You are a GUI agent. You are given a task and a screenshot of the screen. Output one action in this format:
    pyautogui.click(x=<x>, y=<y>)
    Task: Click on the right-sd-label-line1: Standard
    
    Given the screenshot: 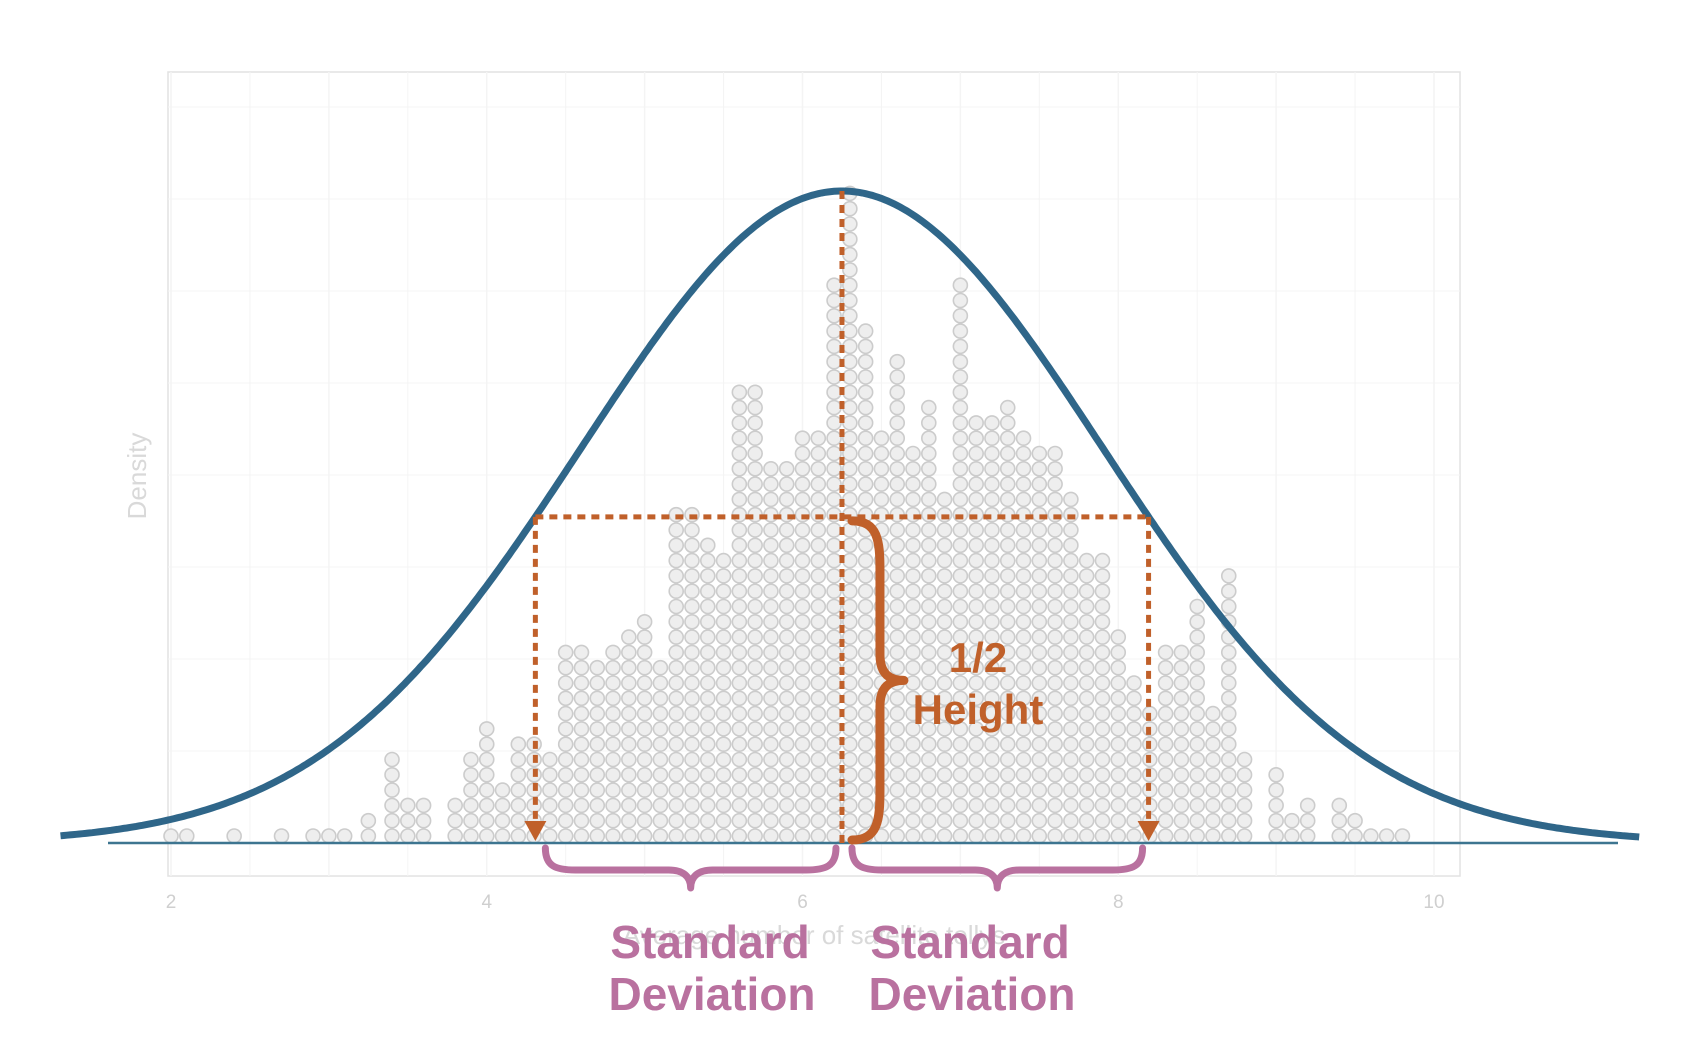 What is the action you would take?
    pyautogui.click(x=969, y=942)
    